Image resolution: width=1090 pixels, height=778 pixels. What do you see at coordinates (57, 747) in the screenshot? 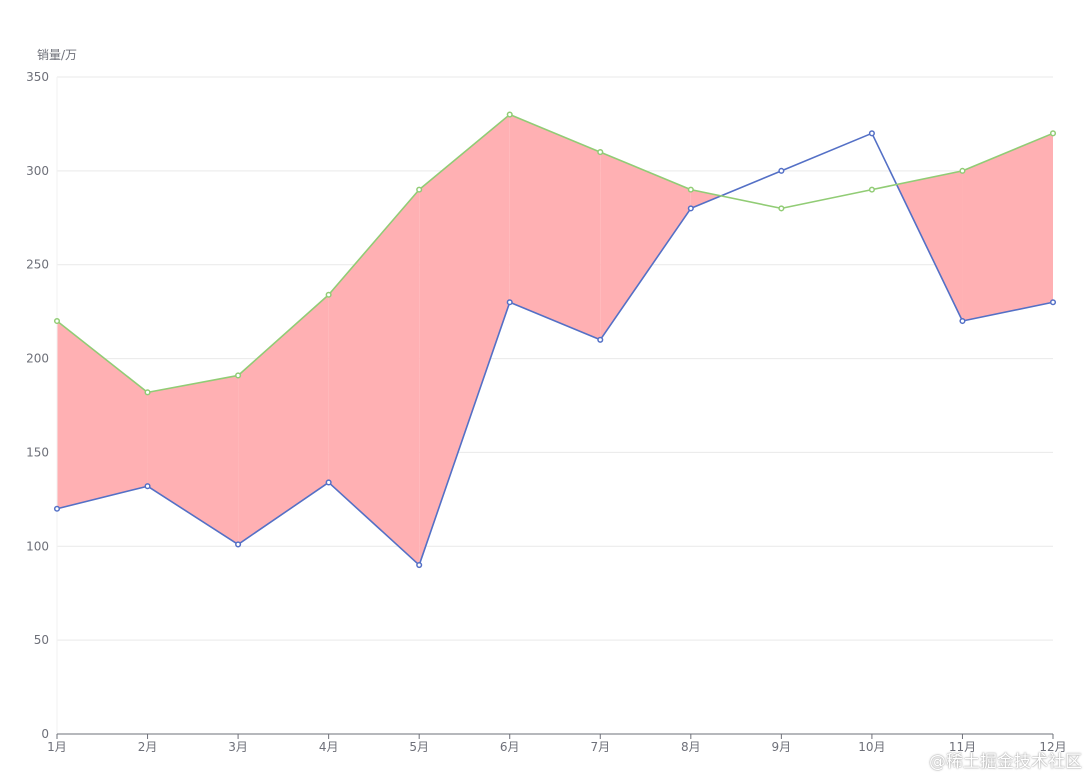
I see `x-tick-label: 1月` at bounding box center [57, 747].